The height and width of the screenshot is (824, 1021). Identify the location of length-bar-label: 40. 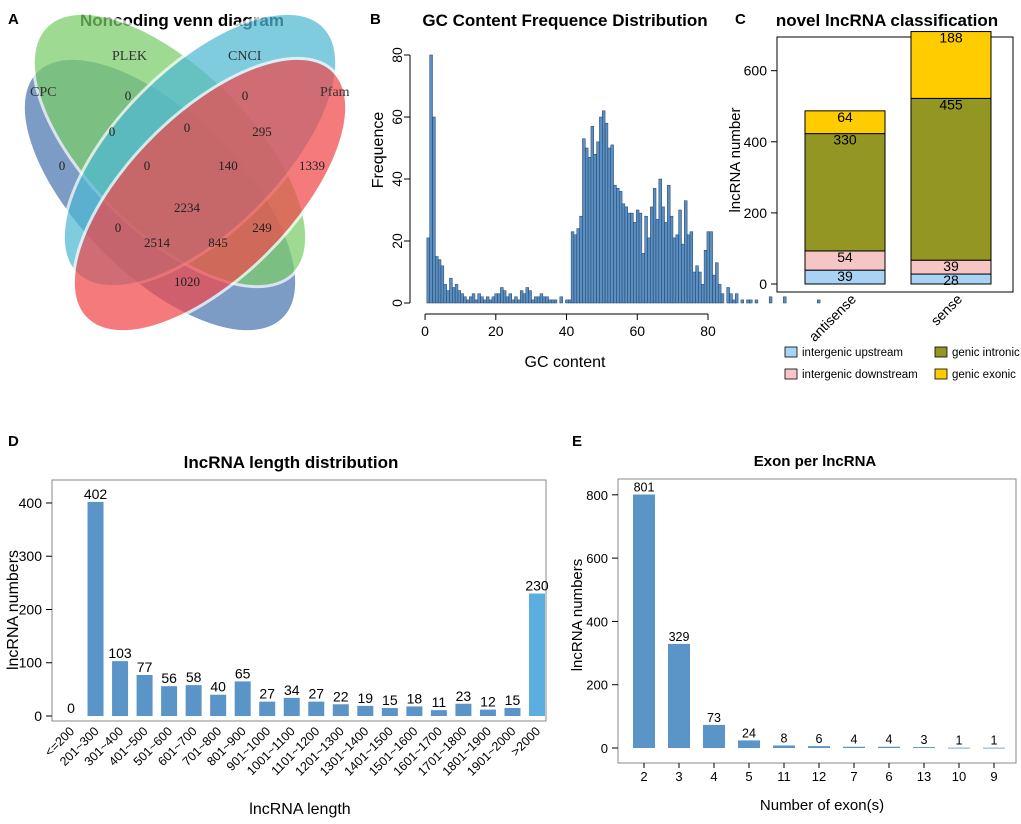
(218, 687).